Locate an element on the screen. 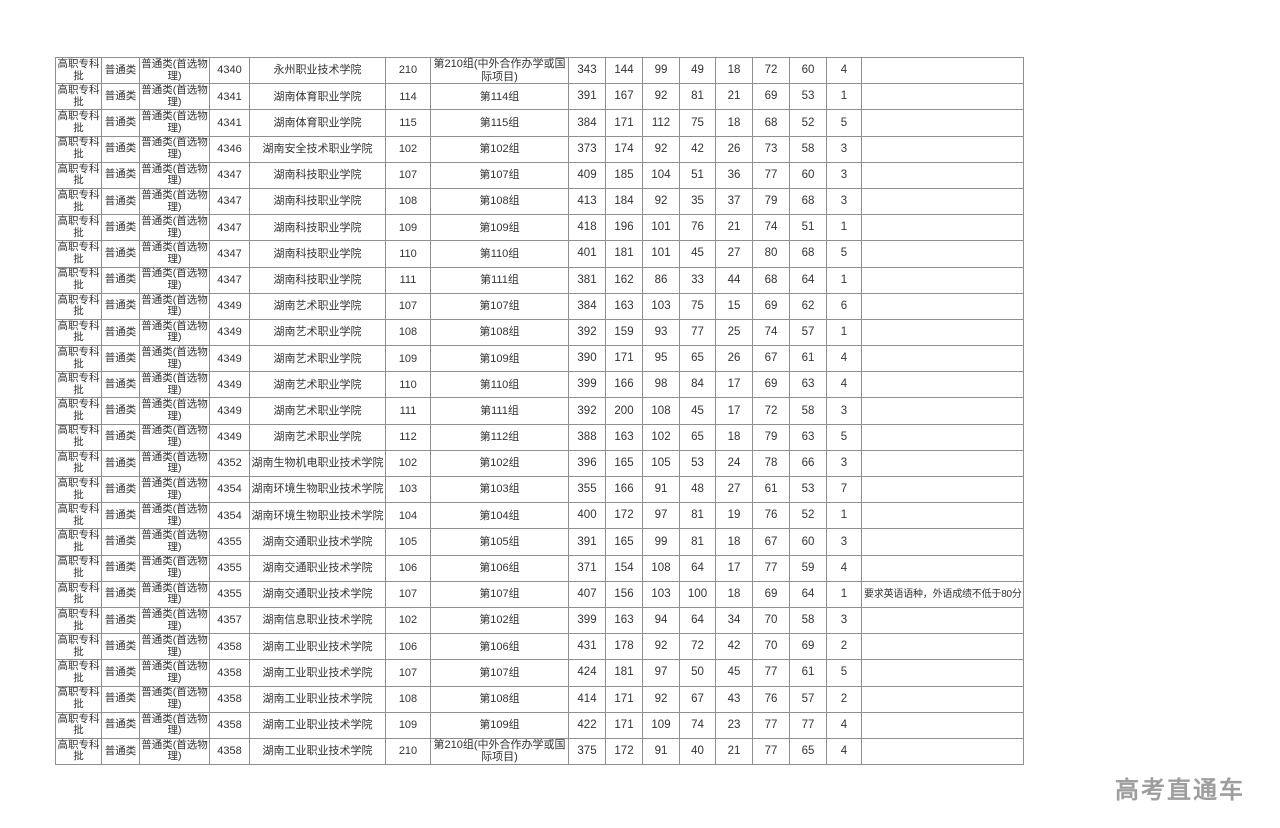 The height and width of the screenshot is (828, 1280). group-number-cell: 111 is located at coordinates (408, 280).